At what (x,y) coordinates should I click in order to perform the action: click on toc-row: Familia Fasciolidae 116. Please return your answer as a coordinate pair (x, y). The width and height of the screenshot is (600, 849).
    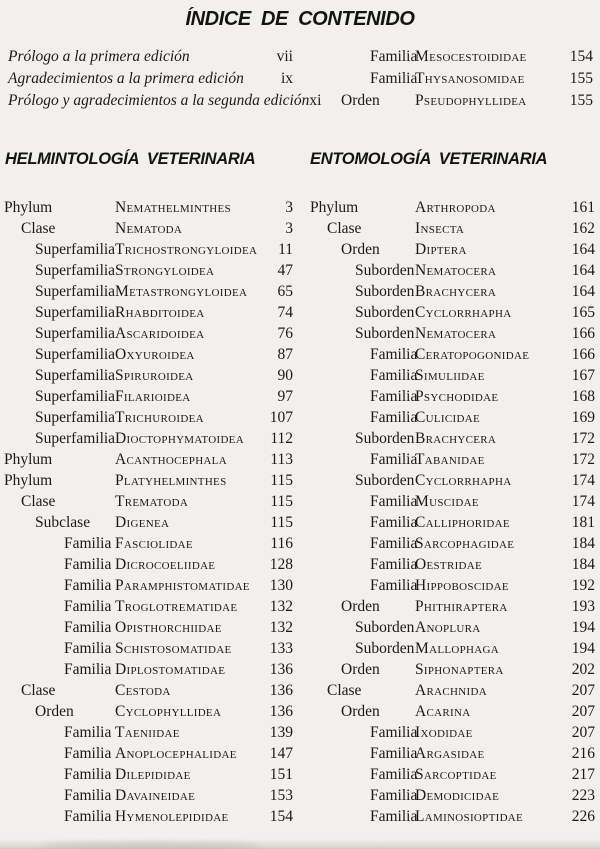
    Looking at the image, I should click on (148, 543).